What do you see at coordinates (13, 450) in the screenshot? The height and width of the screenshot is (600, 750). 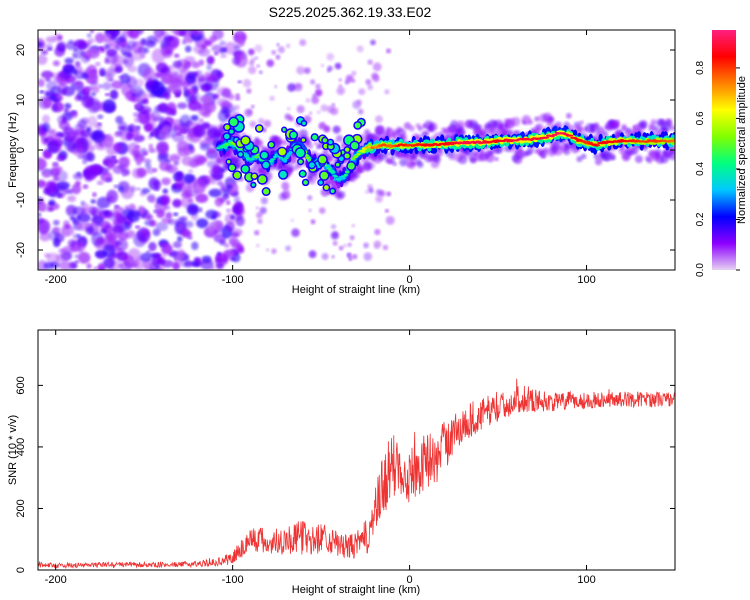 I see `snr-y-label: SNR (10 * v/v)` at bounding box center [13, 450].